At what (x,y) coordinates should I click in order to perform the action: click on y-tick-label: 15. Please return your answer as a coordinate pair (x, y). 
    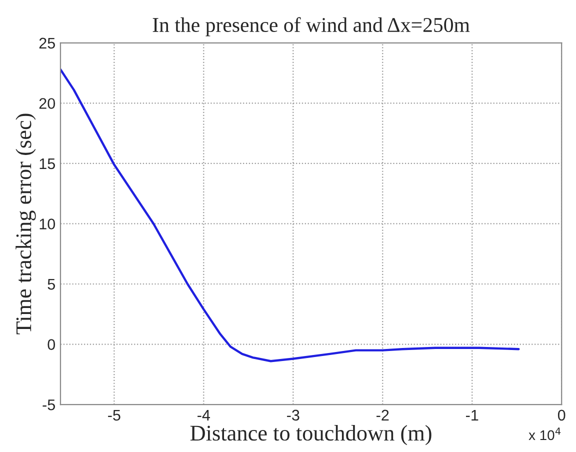
    Looking at the image, I should click on (47, 164).